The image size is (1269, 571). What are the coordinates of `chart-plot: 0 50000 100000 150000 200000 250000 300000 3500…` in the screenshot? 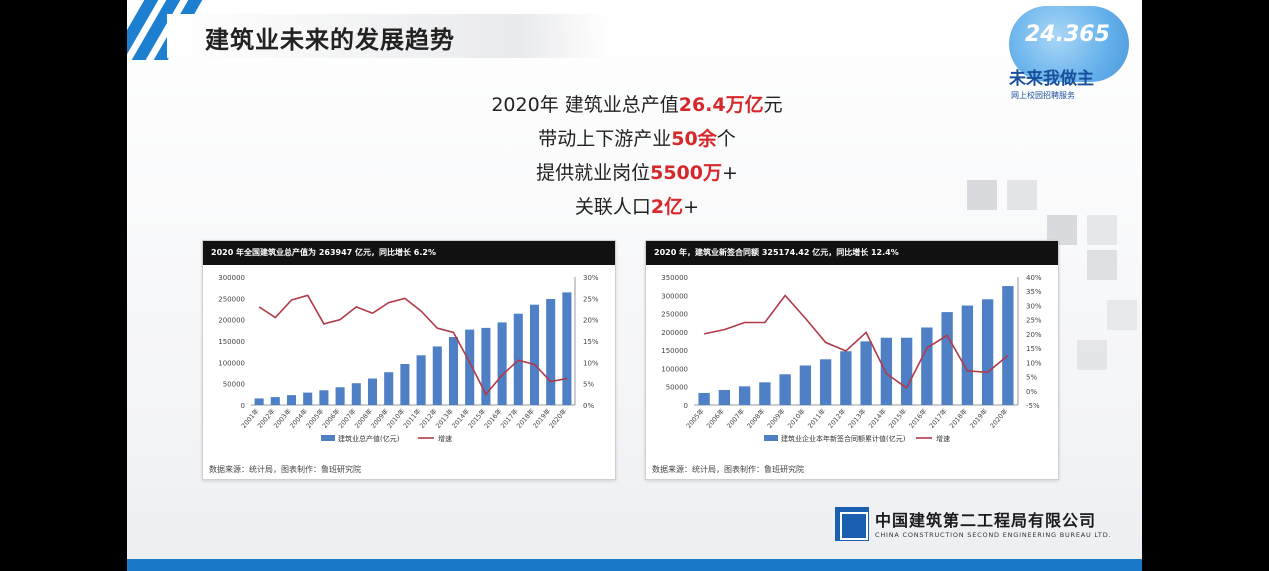 It's located at (851, 358).